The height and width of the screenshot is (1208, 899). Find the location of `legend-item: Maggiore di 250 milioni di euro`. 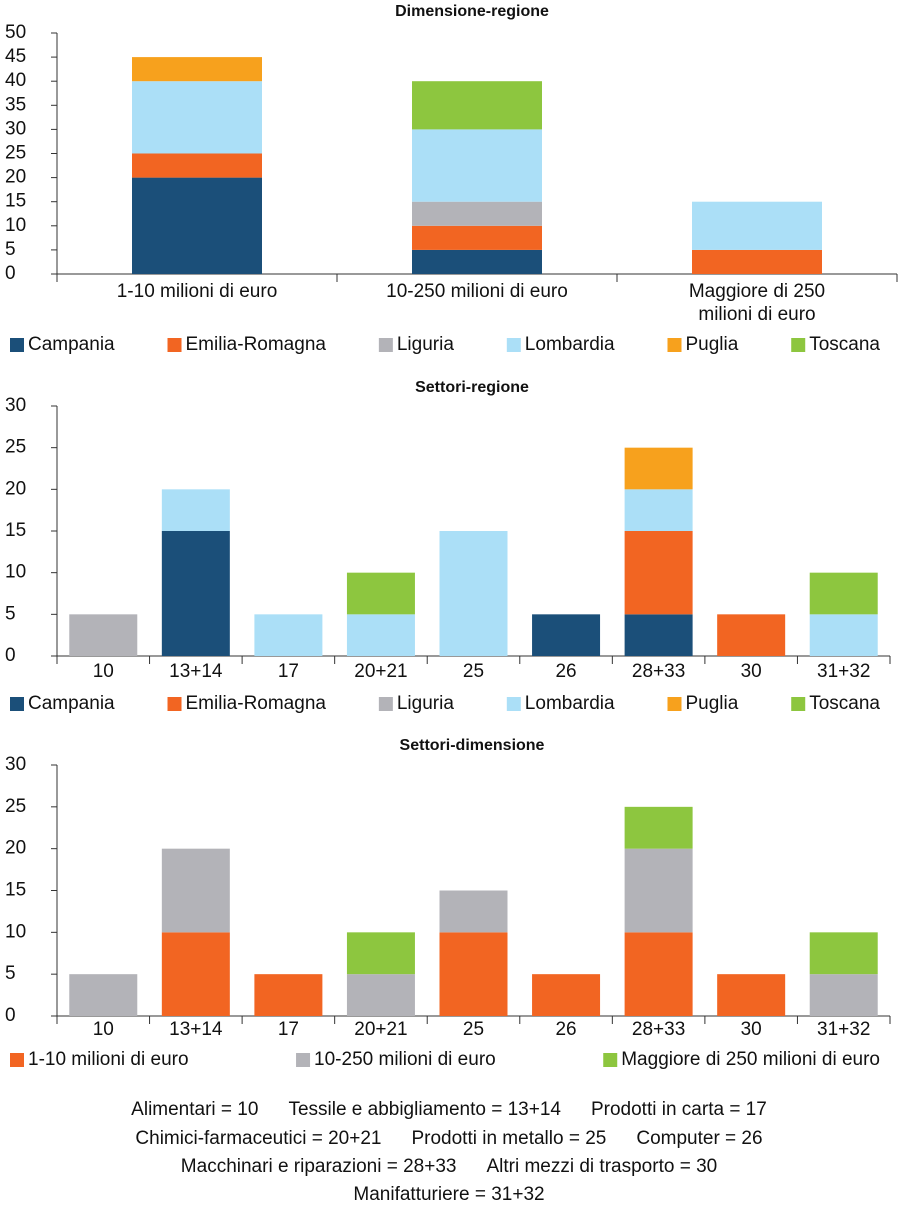

legend-item: Maggiore di 250 milioni di euro is located at coordinates (741, 1059).